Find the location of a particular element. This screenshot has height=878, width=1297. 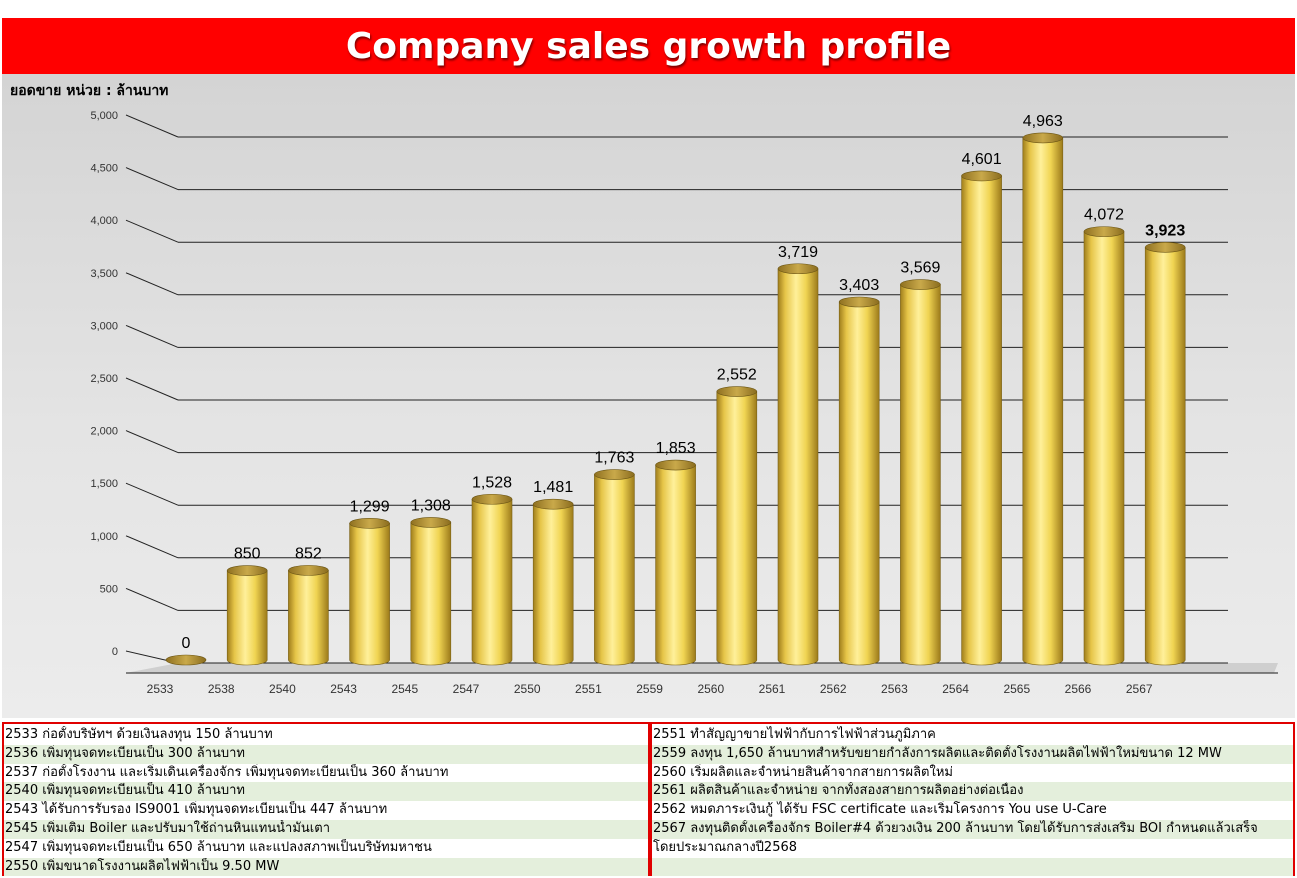

y-tick-label: 1,000 is located at coordinates (104, 537).